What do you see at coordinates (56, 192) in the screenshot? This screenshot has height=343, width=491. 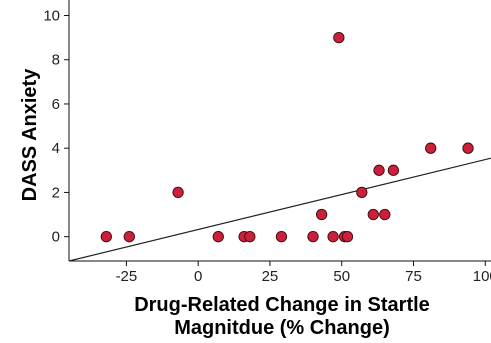 I see `y-tick-label: 2` at bounding box center [56, 192].